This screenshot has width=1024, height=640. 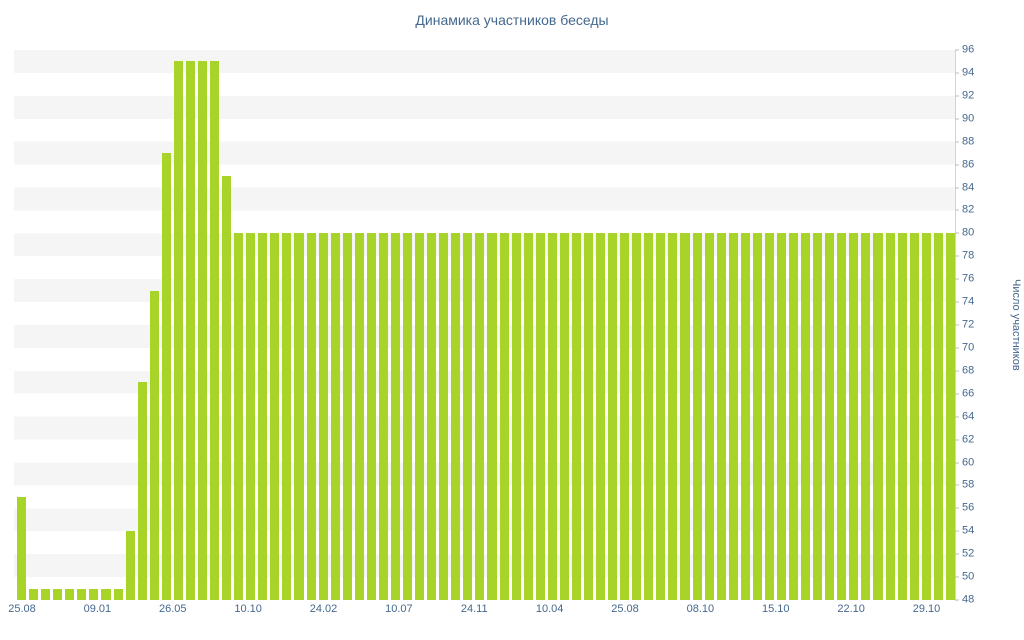 I want to click on x-axis-label: 10.07, so click(x=399, y=609).